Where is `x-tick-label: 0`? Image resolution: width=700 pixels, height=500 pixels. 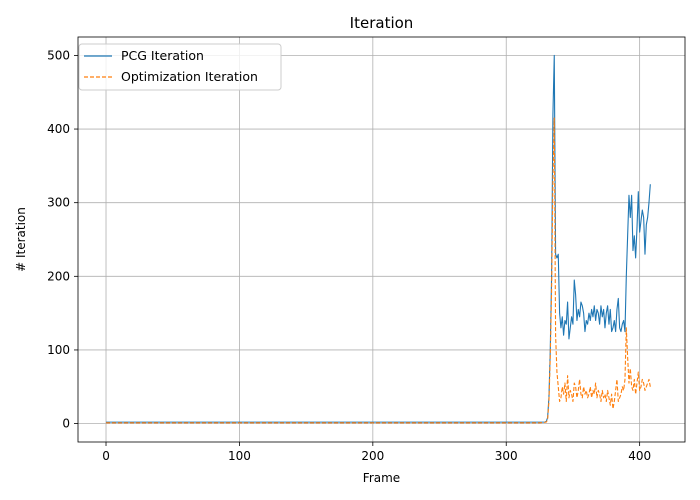 x-tick-label: 0 is located at coordinates (106, 456).